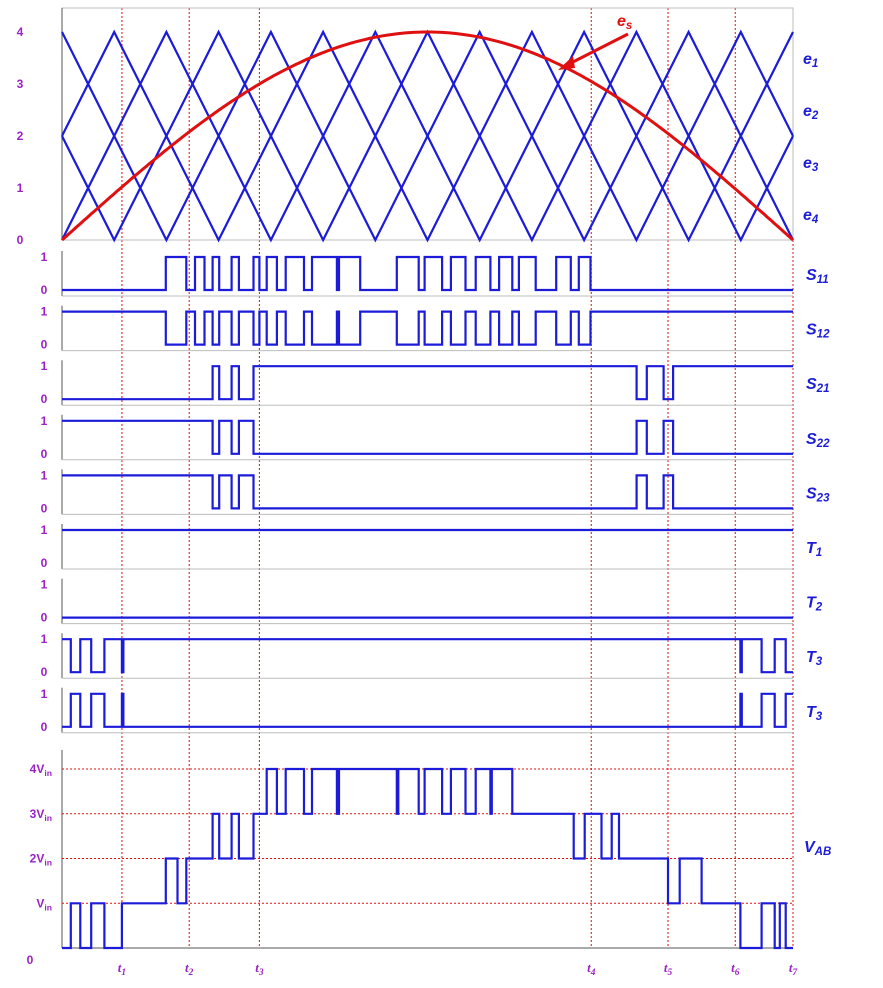 Image resolution: width=883 pixels, height=988 pixels. Describe the element at coordinates (811, 216) in the screenshot. I see `carrier-label-e4: e4` at that location.